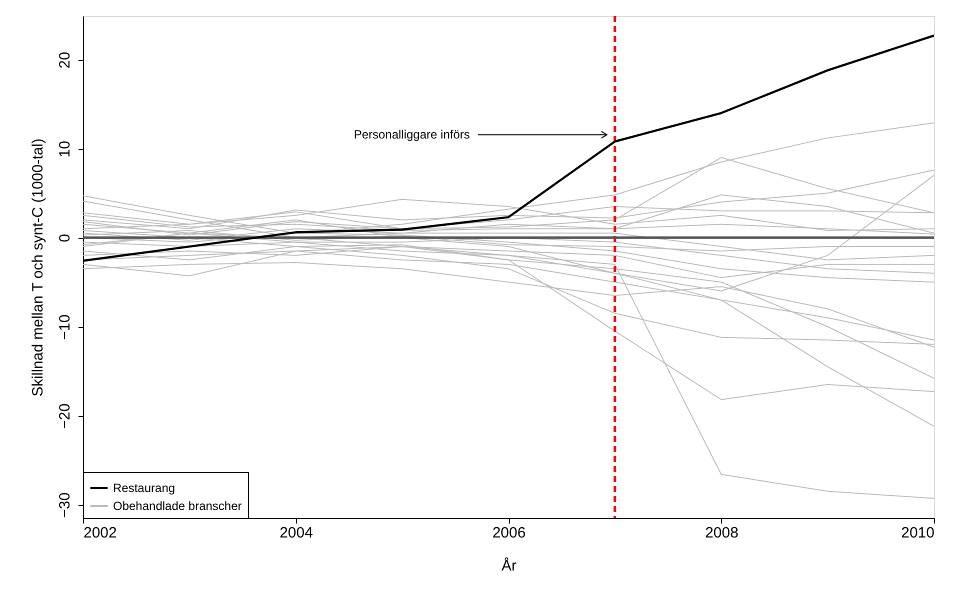 This screenshot has height=592, width=958. I want to click on y-tick-label: 10, so click(65, 149).